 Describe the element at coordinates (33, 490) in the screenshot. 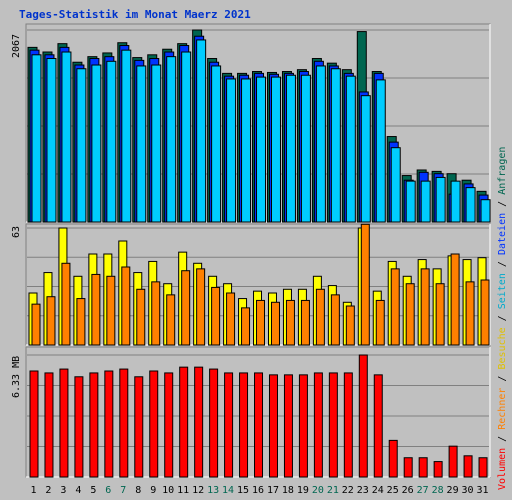

I see `x-tick-label-1: 1` at that location.